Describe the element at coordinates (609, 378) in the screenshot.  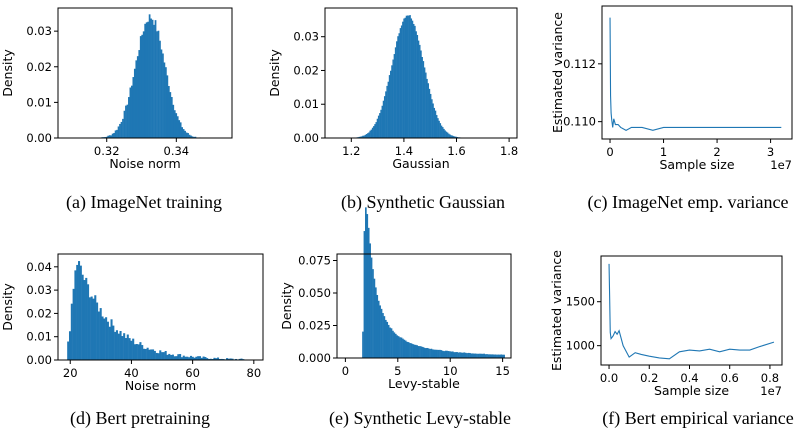
I see `x-tick-label: 0.0` at that location.